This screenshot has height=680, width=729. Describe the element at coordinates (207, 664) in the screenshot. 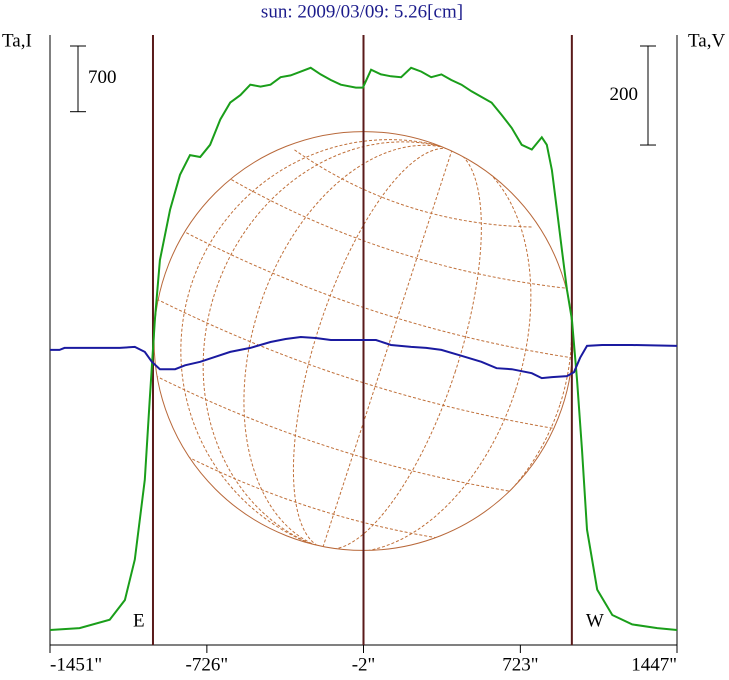

I see `x-tick-label: -726"` at that location.